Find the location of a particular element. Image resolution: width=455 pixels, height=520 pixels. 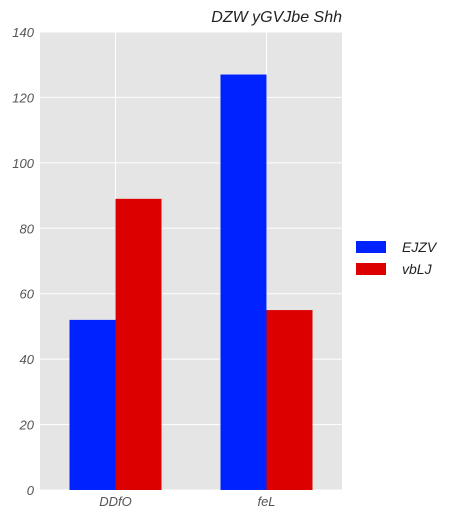

y-tick-label-1: 20 is located at coordinates (27, 425).